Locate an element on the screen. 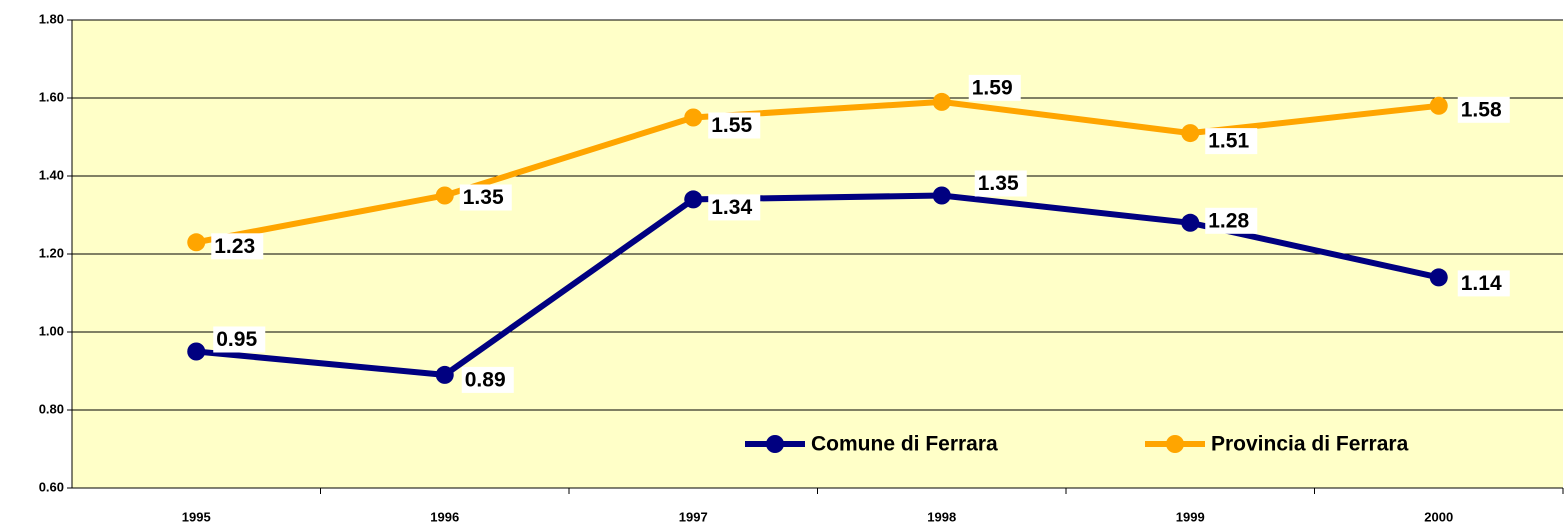  data-label: 1.34 is located at coordinates (731, 207).